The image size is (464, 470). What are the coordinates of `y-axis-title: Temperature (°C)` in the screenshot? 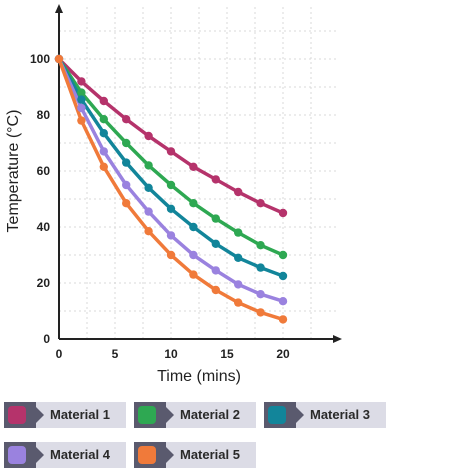 It's located at (13, 171).